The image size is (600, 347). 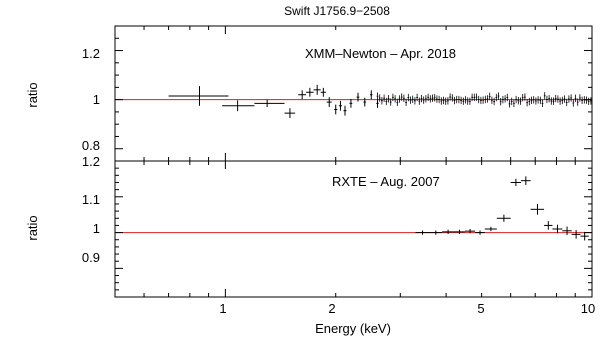 I want to click on figure-title: Swift J1756.9−2508, so click(x=337, y=11).